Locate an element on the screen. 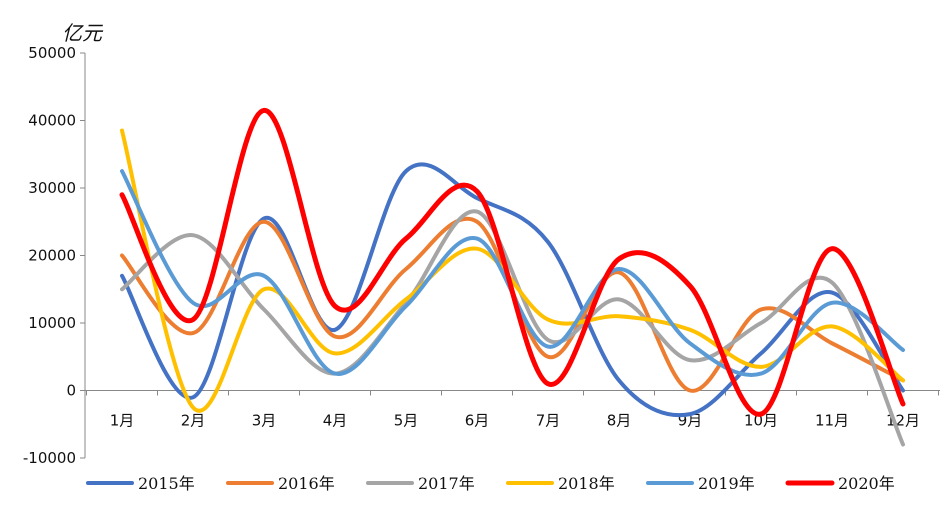 This screenshot has width=951, height=524. x-tick-label: 5月 is located at coordinates (406, 421).